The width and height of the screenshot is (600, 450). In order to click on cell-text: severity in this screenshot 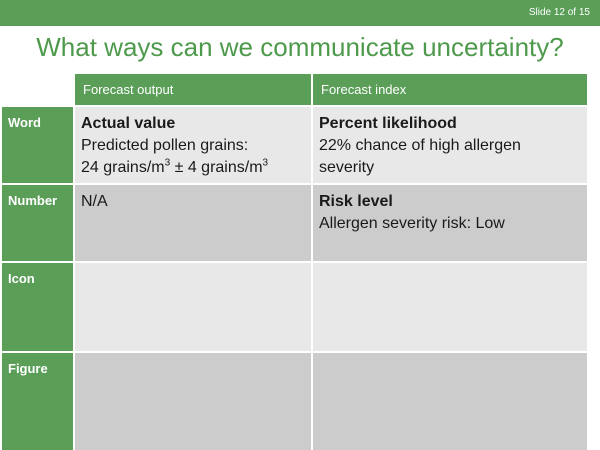, I will do `click(347, 167)`.